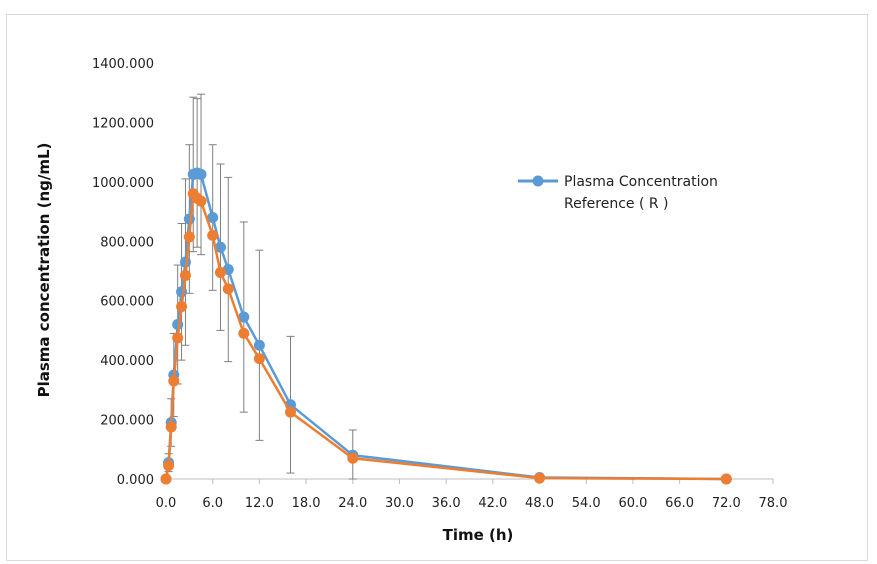  What do you see at coordinates (399, 503) in the screenshot?
I see `x-tick-label: 30.0` at bounding box center [399, 503].